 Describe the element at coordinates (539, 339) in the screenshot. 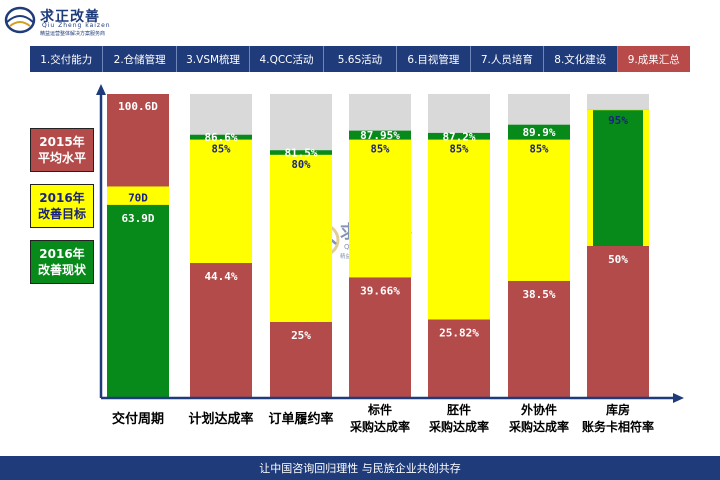

I see `bar-5-baseline` at that location.